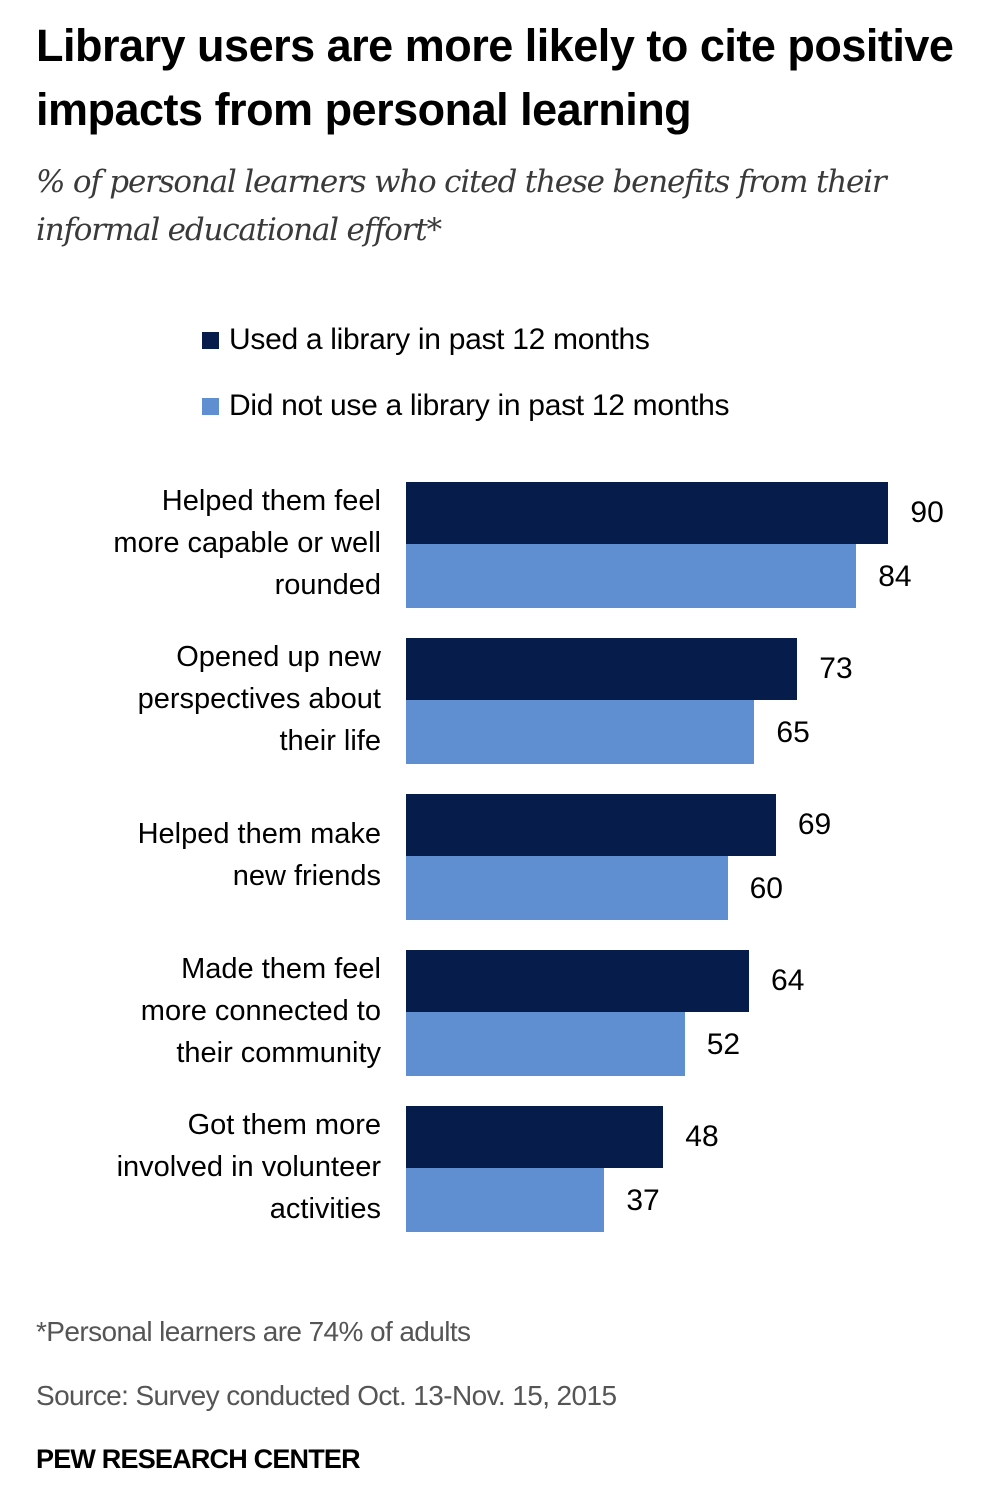  What do you see at coordinates (793, 732) in the screenshot?
I see `bar-value-did-not-use-library: 65` at bounding box center [793, 732].